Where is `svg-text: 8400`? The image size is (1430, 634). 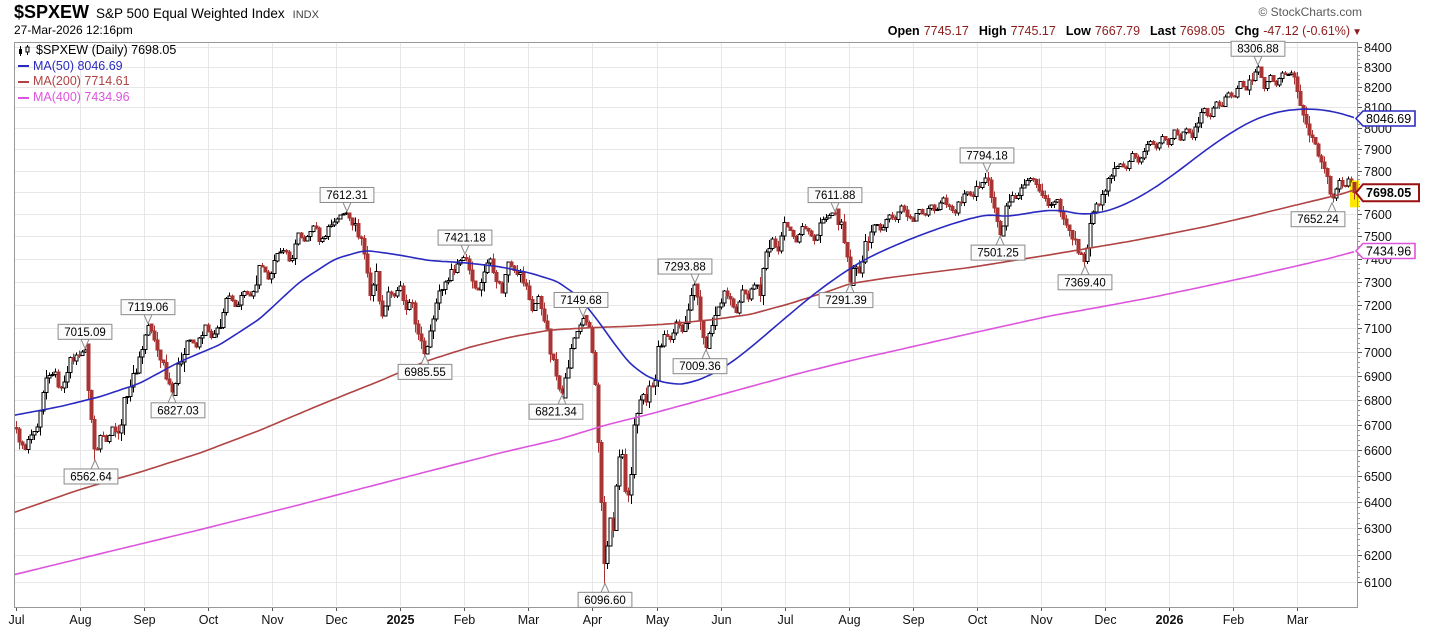 svg-text: 8400 is located at coordinates (1378, 48).